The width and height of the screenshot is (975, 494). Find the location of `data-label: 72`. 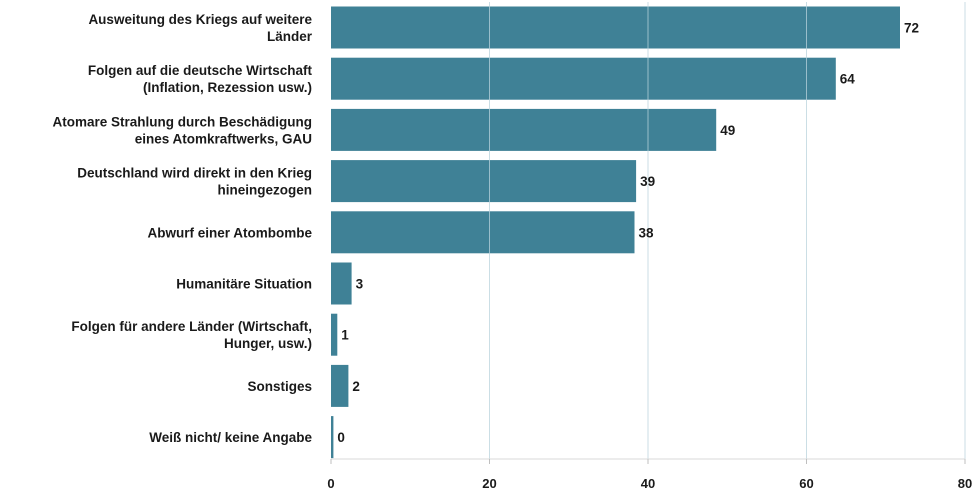

data-label: 72 is located at coordinates (911, 28).